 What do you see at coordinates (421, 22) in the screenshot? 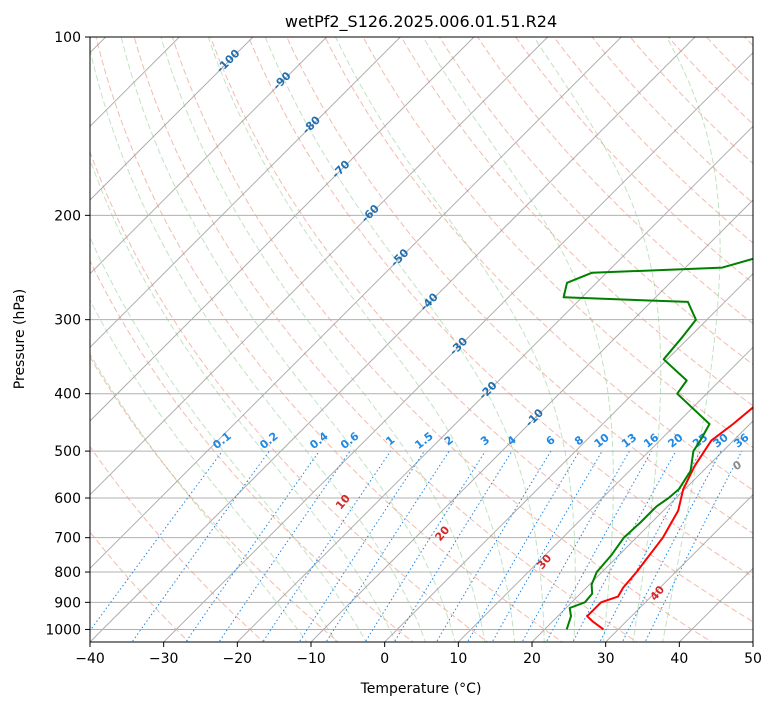
I see `chart-title: wetPf2_S126.2025.006.01.51.R24` at bounding box center [421, 22].